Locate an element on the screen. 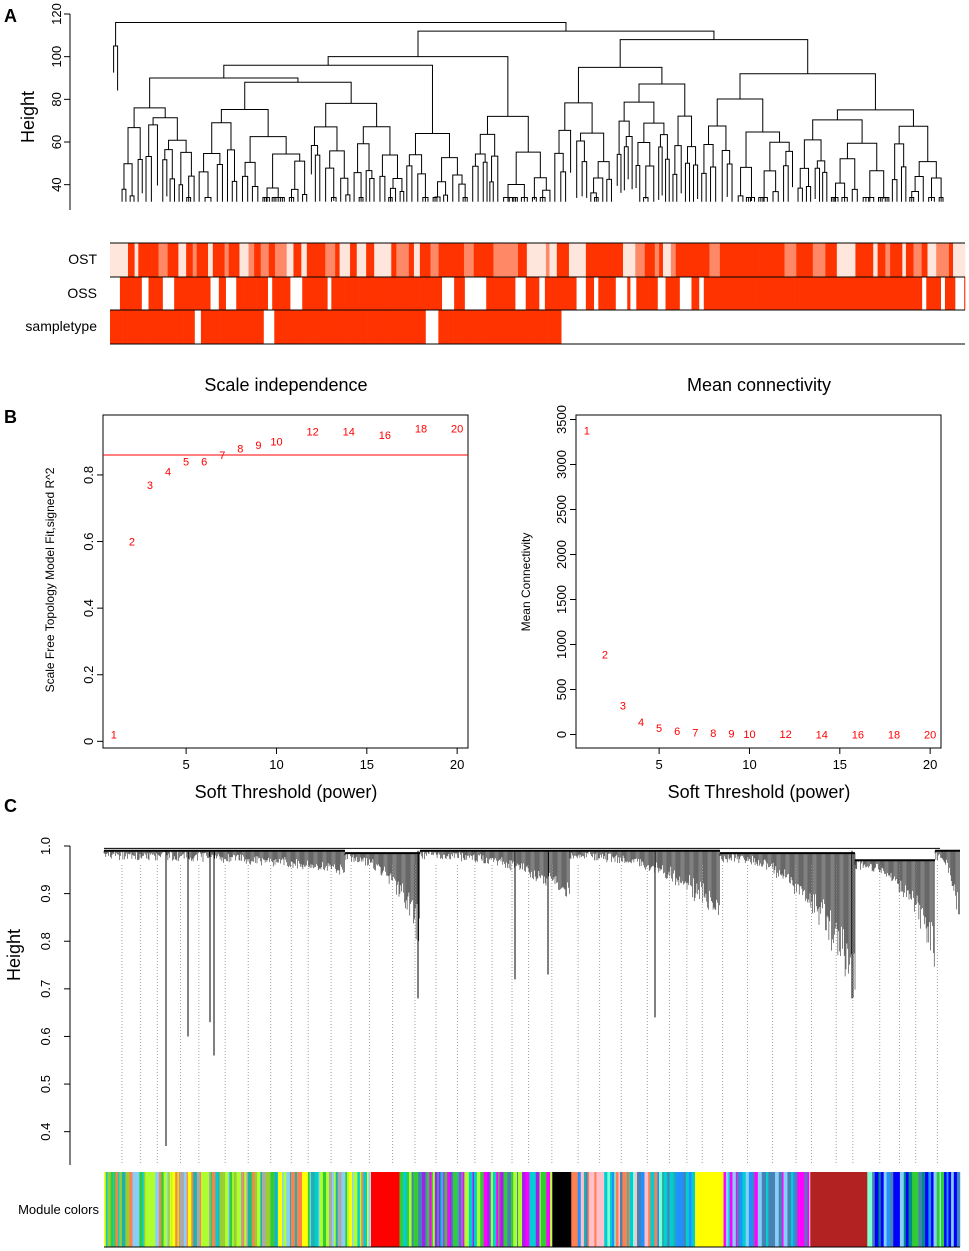  panel-a-y-axis-label: Height is located at coordinates (28, 117).